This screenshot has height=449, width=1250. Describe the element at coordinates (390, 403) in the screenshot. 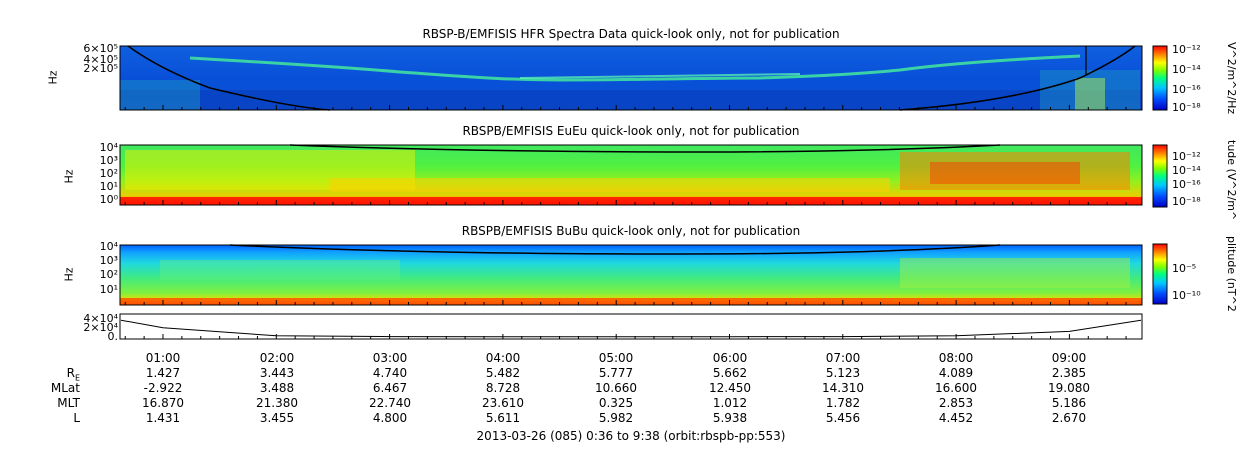

I see `ephemeris-cell: 22.740` at that location.